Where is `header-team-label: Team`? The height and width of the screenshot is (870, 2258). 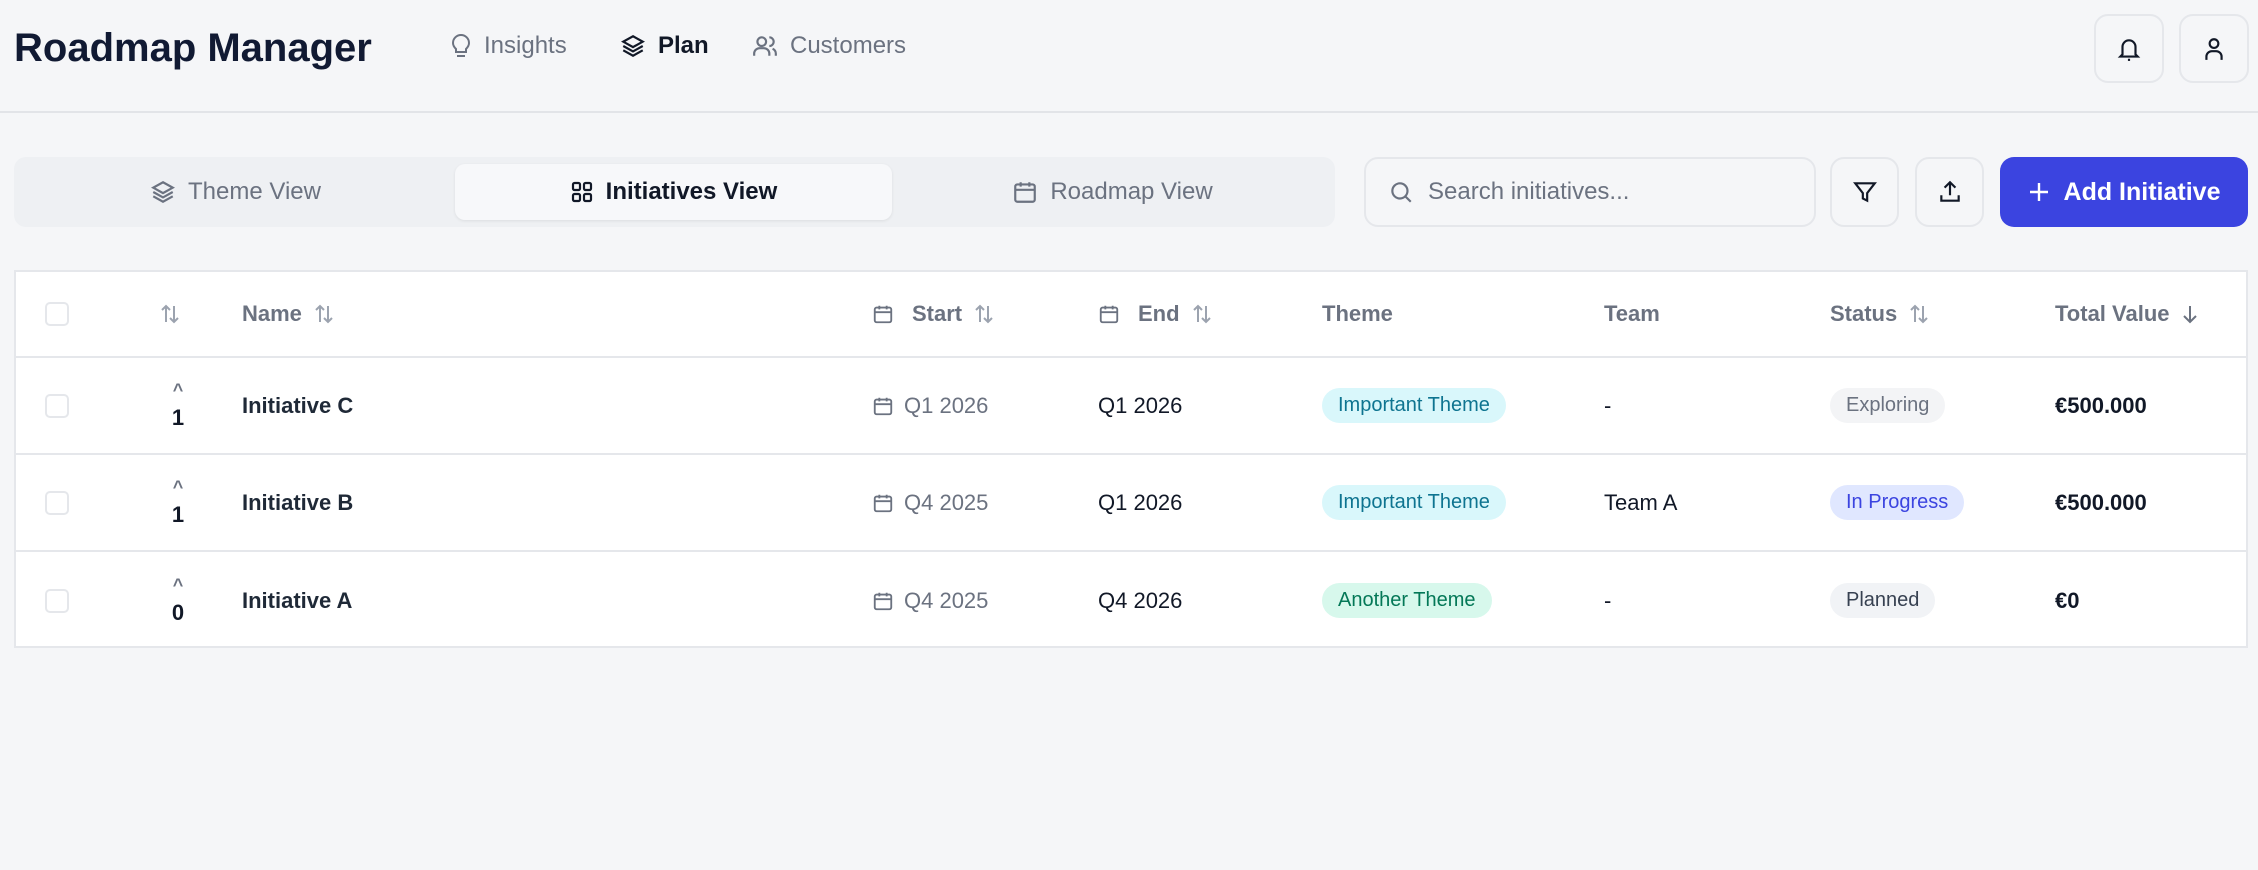 header-team-label: Team is located at coordinates (1632, 313).